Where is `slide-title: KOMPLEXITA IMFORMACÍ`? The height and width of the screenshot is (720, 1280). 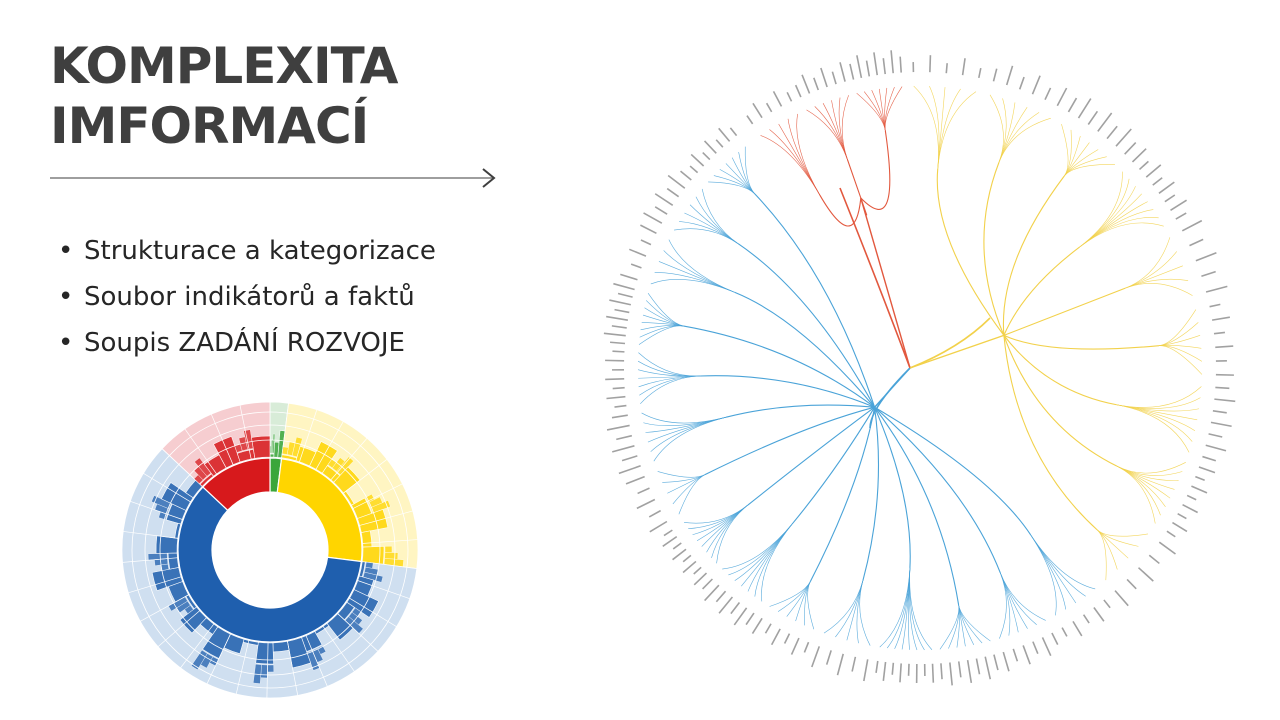 slide-title: KOMPLEXITA IMFORMACÍ is located at coordinates (224, 96).